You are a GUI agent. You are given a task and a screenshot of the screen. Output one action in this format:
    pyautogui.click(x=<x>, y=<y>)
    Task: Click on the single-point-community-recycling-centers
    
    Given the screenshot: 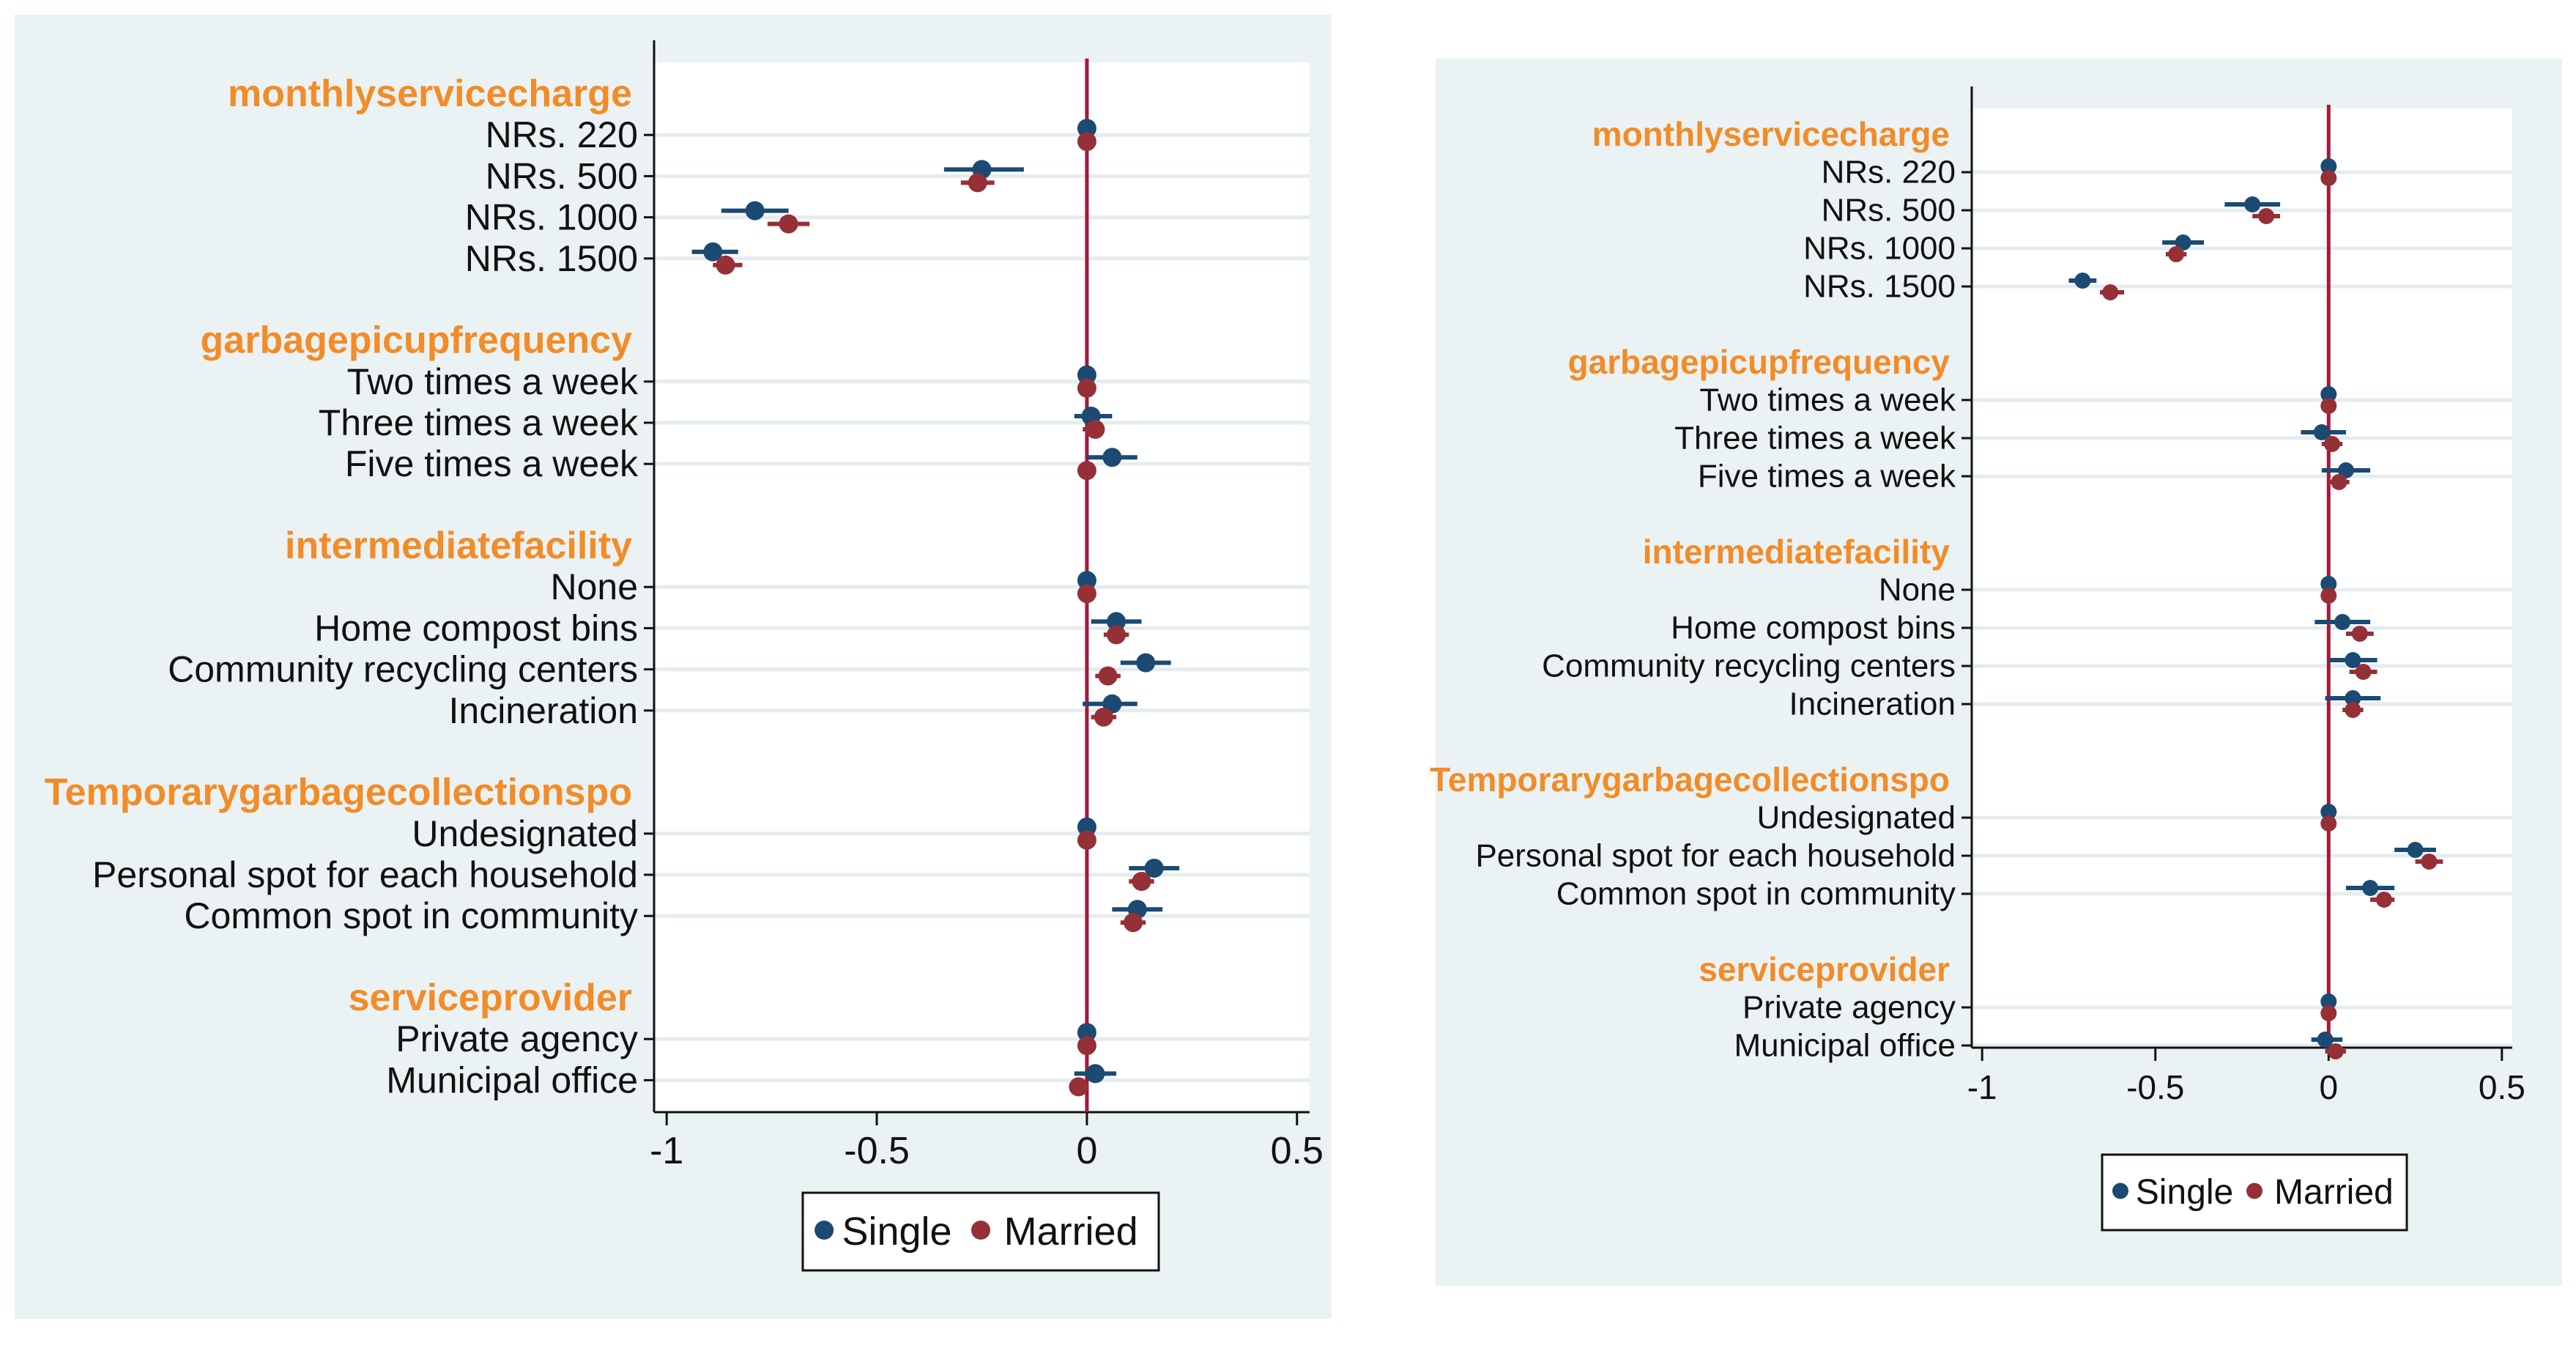 What is the action you would take?
    pyautogui.click(x=2353, y=660)
    